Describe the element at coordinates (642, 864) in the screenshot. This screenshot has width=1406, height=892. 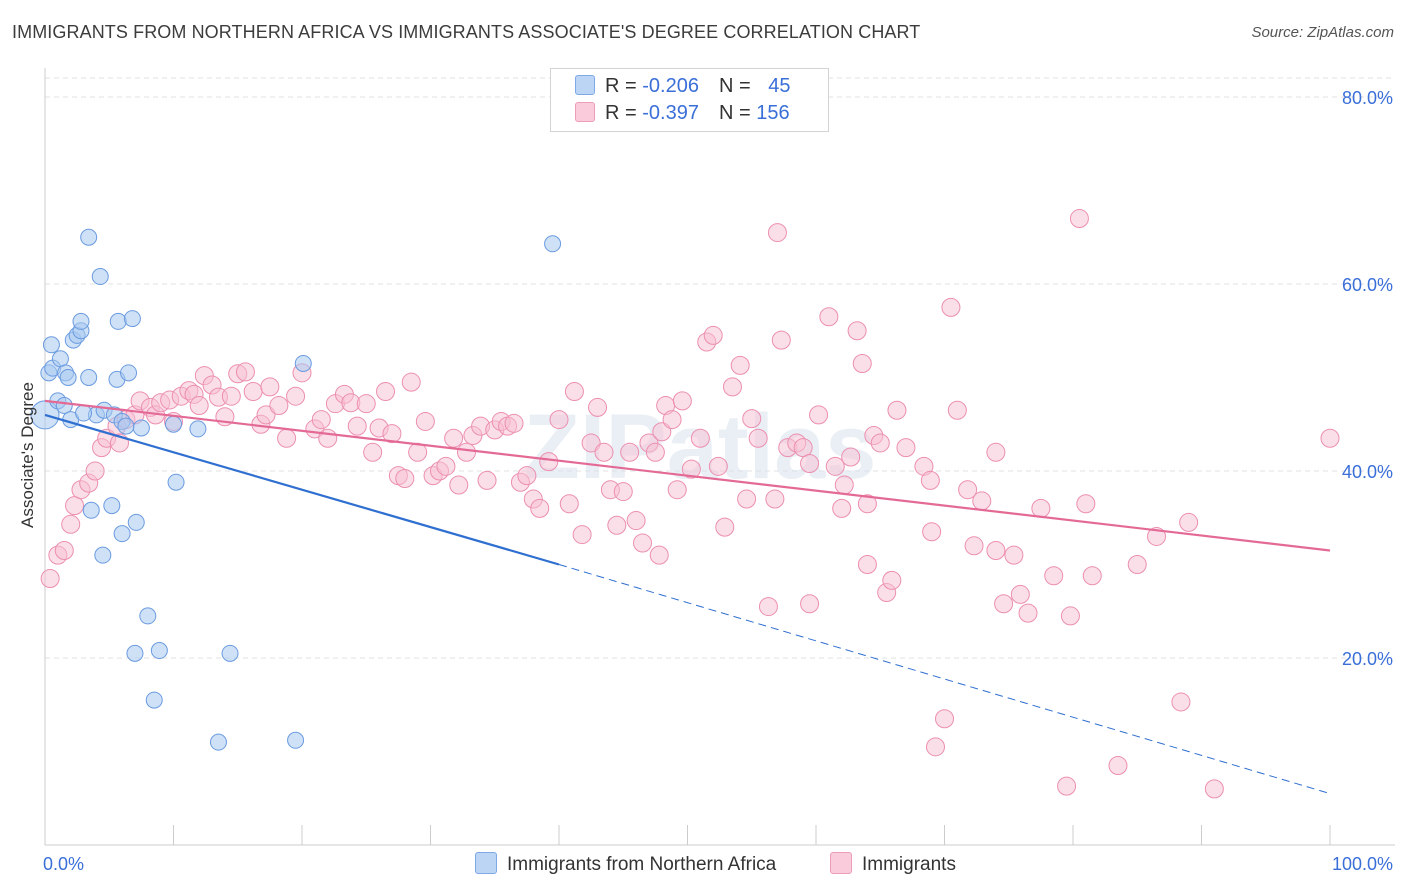
I see `bottom-legend-label: Immigrants from Northern Africa` at that location.